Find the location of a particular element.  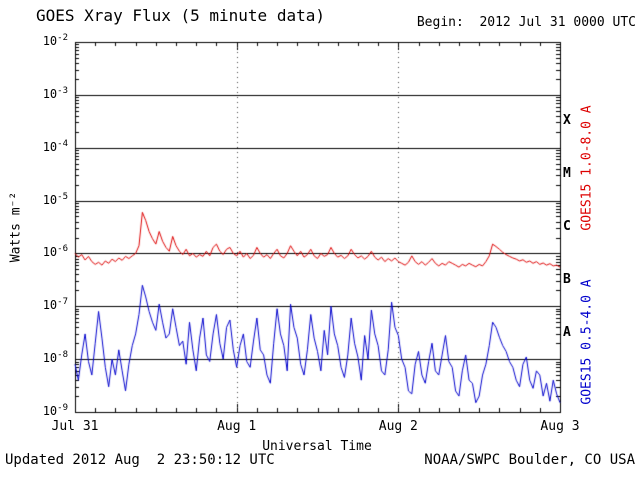

y-tick-label: 10⁻⁶ is located at coordinates (55, 252).